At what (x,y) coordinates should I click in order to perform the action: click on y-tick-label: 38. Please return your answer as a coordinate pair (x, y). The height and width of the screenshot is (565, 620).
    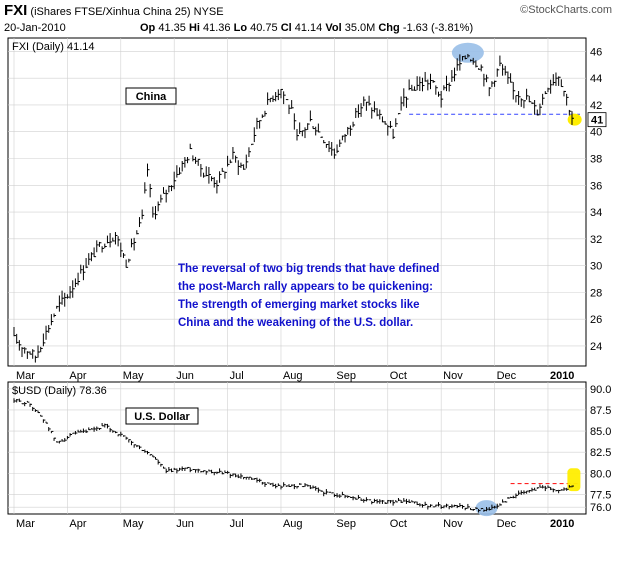
    Looking at the image, I should click on (596, 159).